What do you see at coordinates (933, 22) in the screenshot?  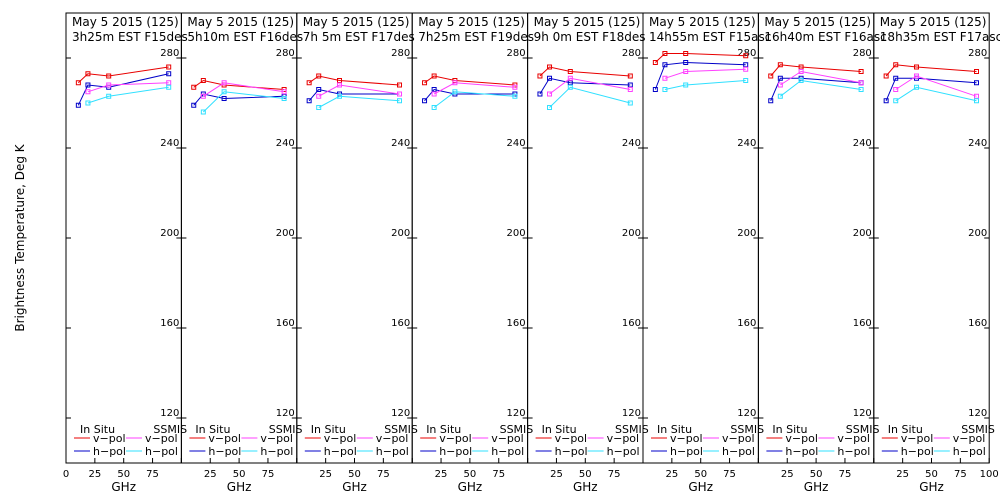 I see `panel-title-date: May 5 2015 (125)` at bounding box center [933, 22].